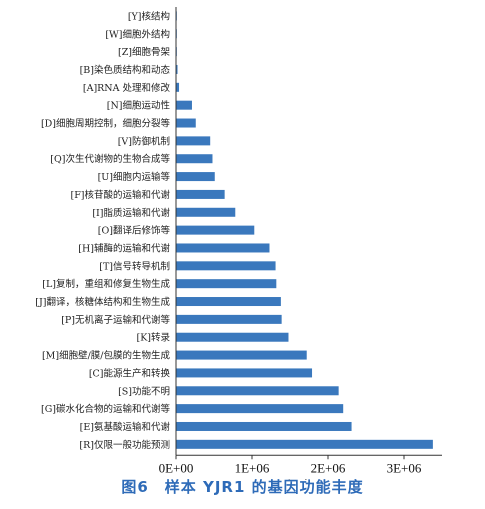 The width and height of the screenshot is (485, 509). Describe the element at coordinates (106, 124) in the screenshot. I see `category-label: [D]细胞周期控制，细胞分裂等` at that location.